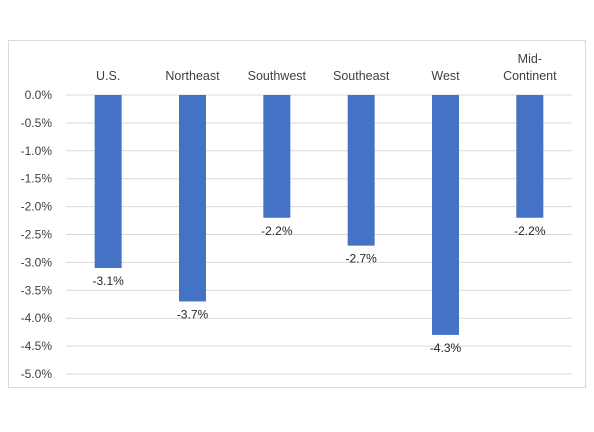 This screenshot has height=432, width=594. I want to click on category-label: Southeast, so click(361, 76).